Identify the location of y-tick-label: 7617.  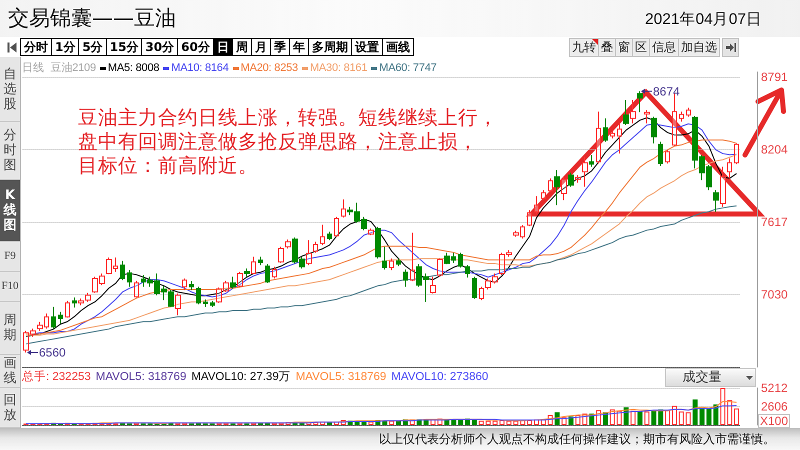
(774, 221).